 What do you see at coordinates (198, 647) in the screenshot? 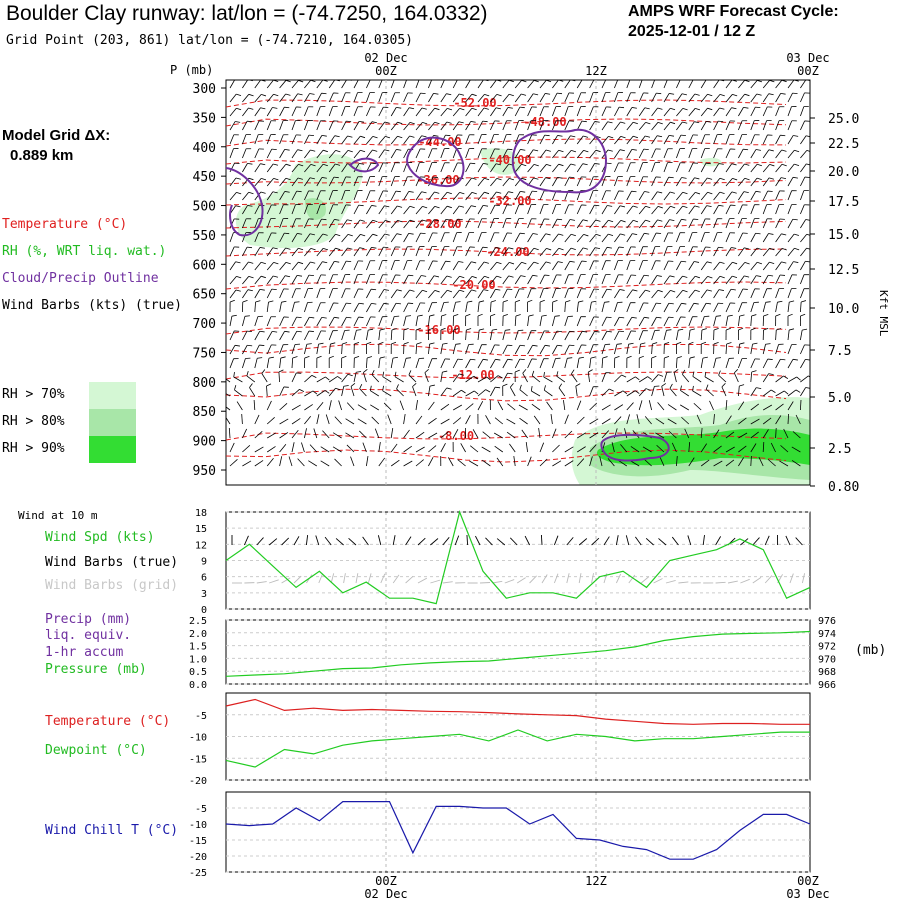
I see `left-tick-label: 1.5` at bounding box center [198, 647].